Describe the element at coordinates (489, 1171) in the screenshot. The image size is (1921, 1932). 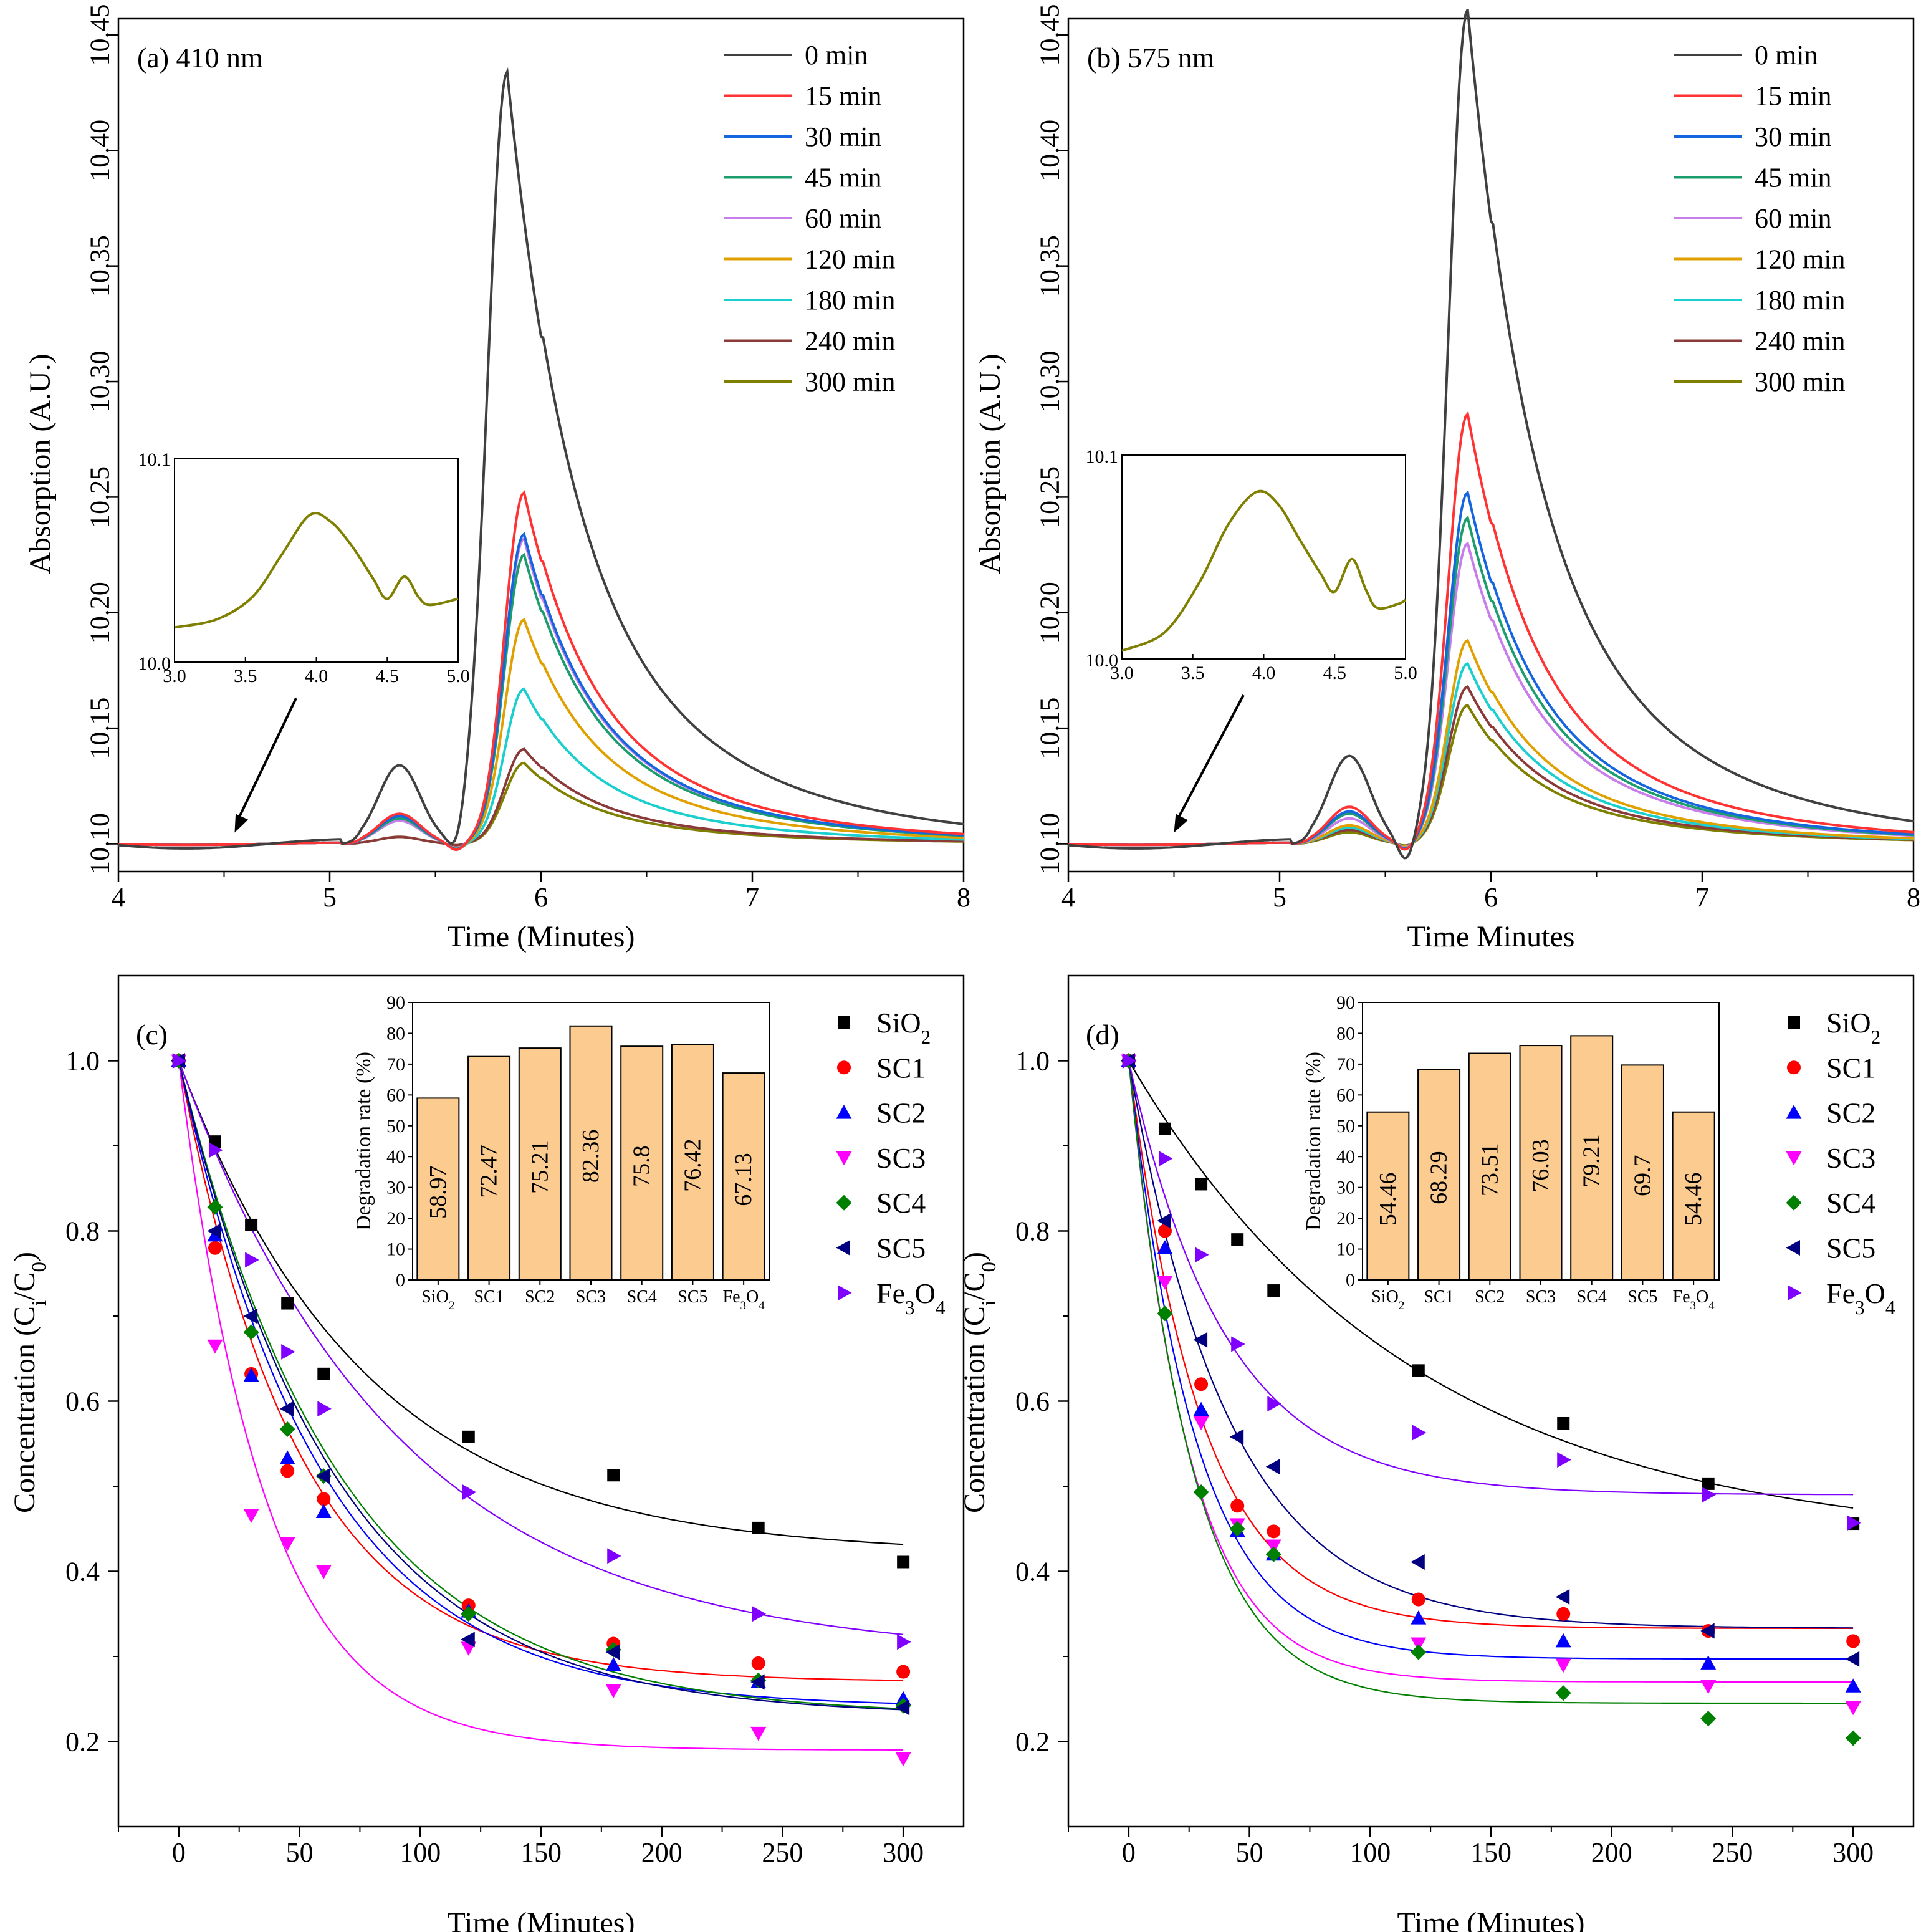
I see `bar-value-label: 72.47` at that location.